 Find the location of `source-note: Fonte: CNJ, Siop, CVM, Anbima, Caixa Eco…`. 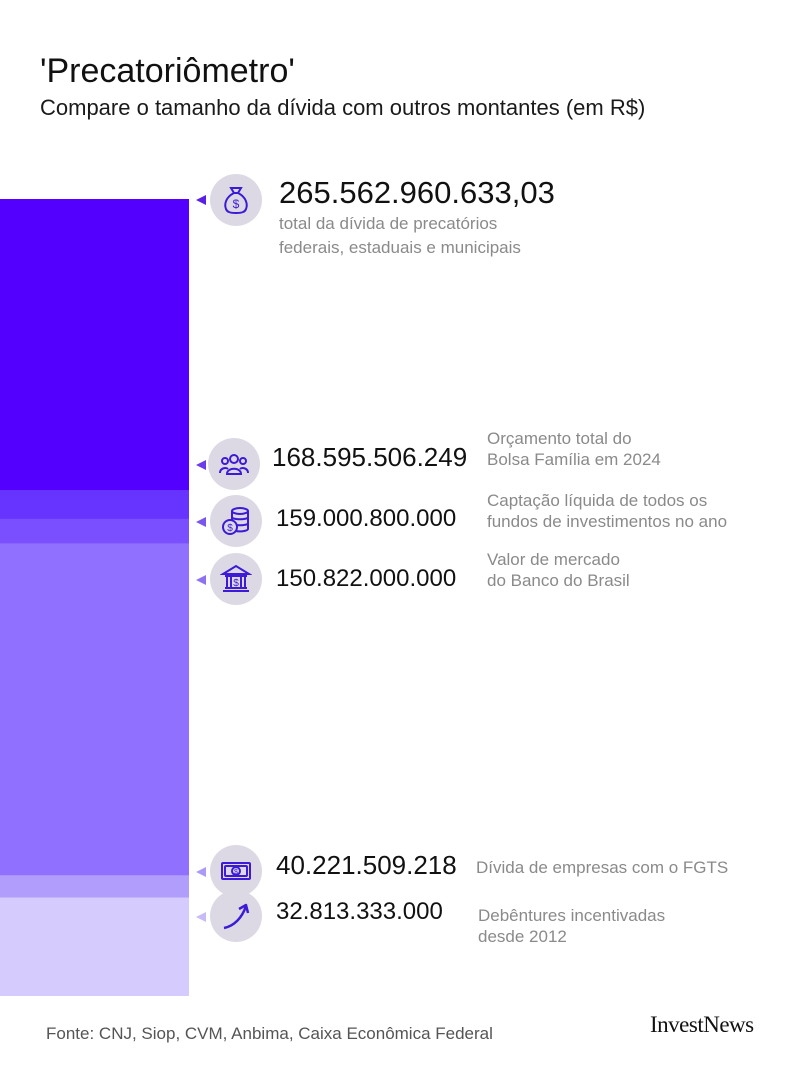

source-note: Fonte: CNJ, Siop, CVM, Anbima, Caixa Eco… is located at coordinates (269, 1033).